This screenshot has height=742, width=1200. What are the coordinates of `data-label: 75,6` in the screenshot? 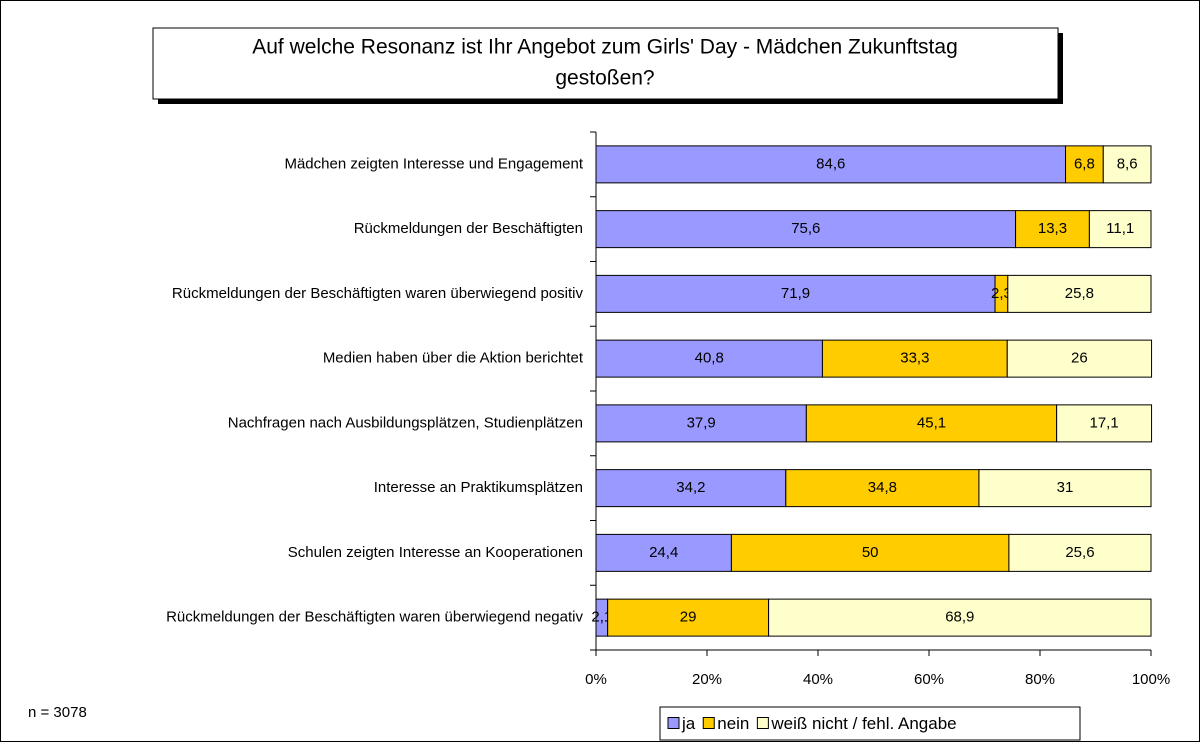 It's located at (805, 228).